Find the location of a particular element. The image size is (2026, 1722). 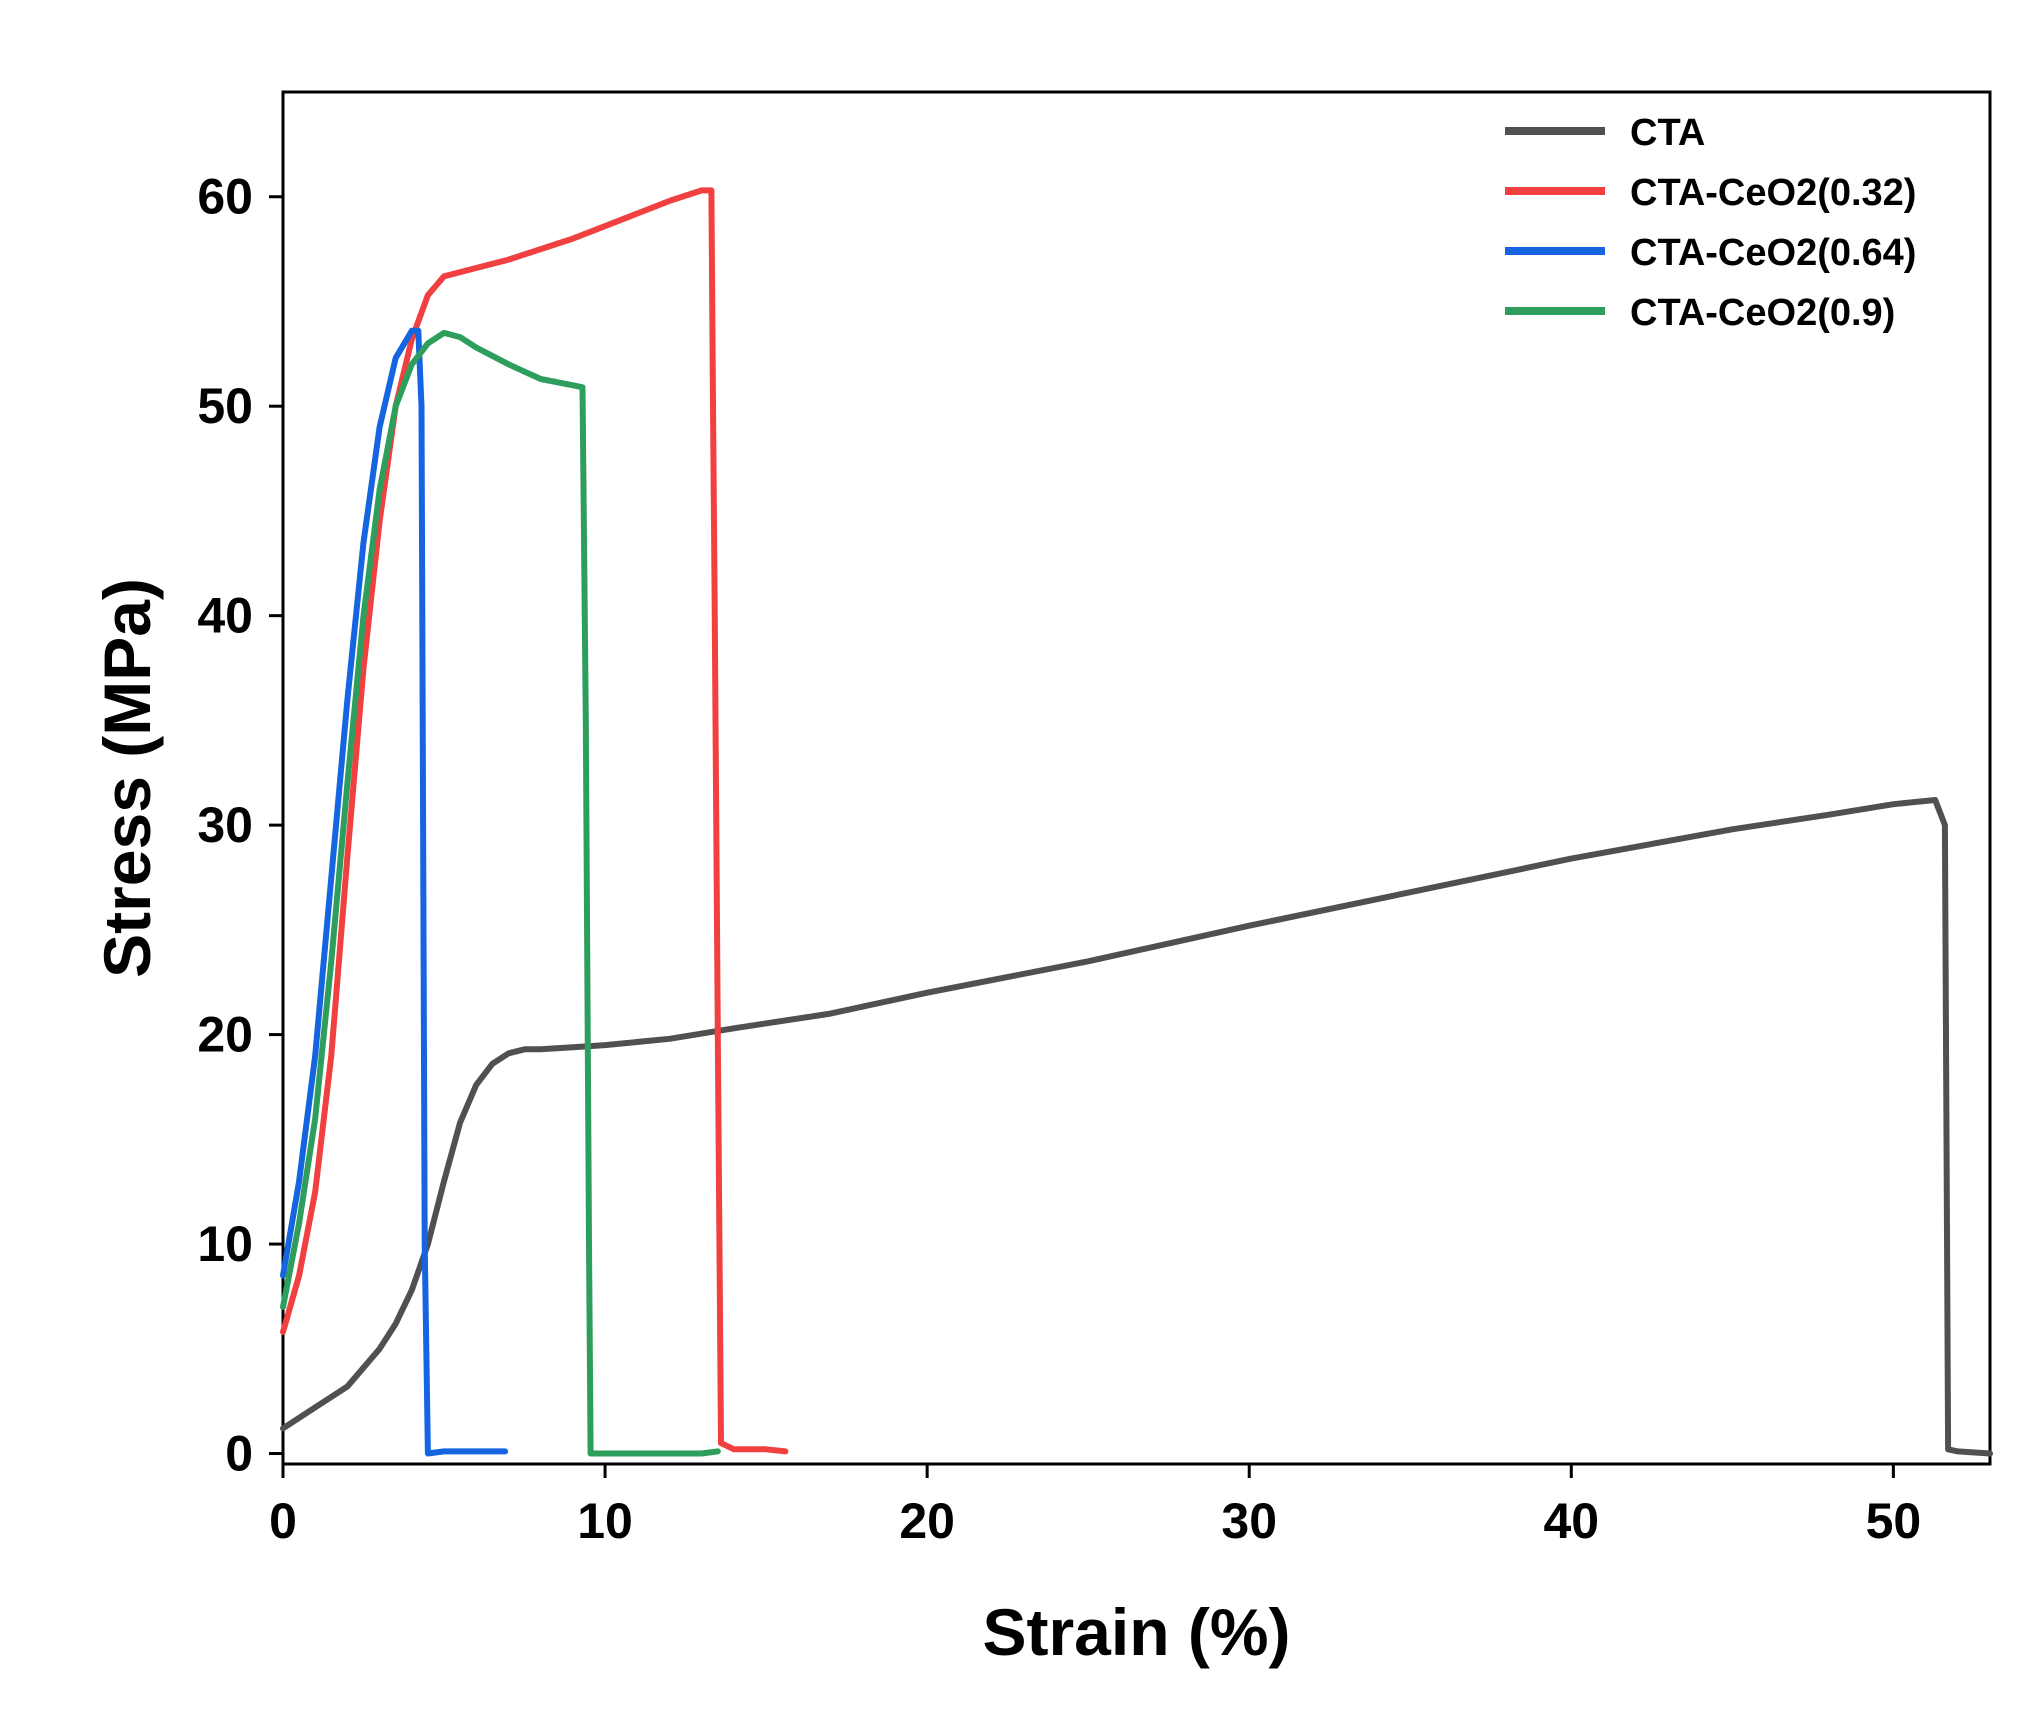

y-axis-ticks: 0 10 20 30 40 50 60 is located at coordinates (240, 825).